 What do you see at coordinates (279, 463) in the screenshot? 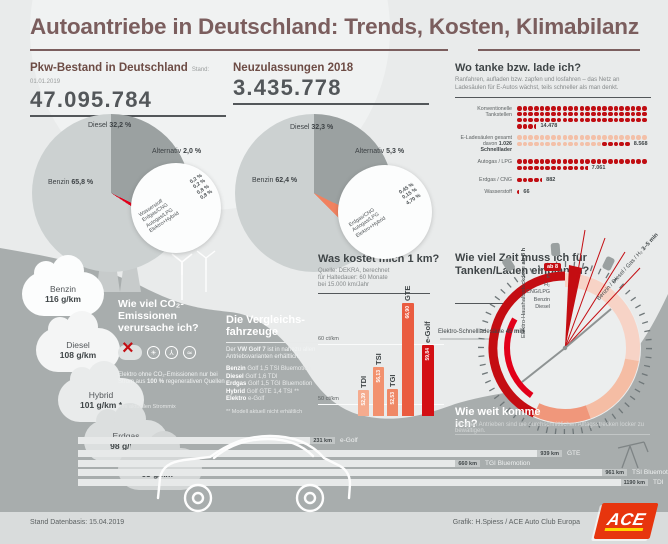
I see `range-bar-TGI Bluemotion: 660 km` at bounding box center [279, 463].